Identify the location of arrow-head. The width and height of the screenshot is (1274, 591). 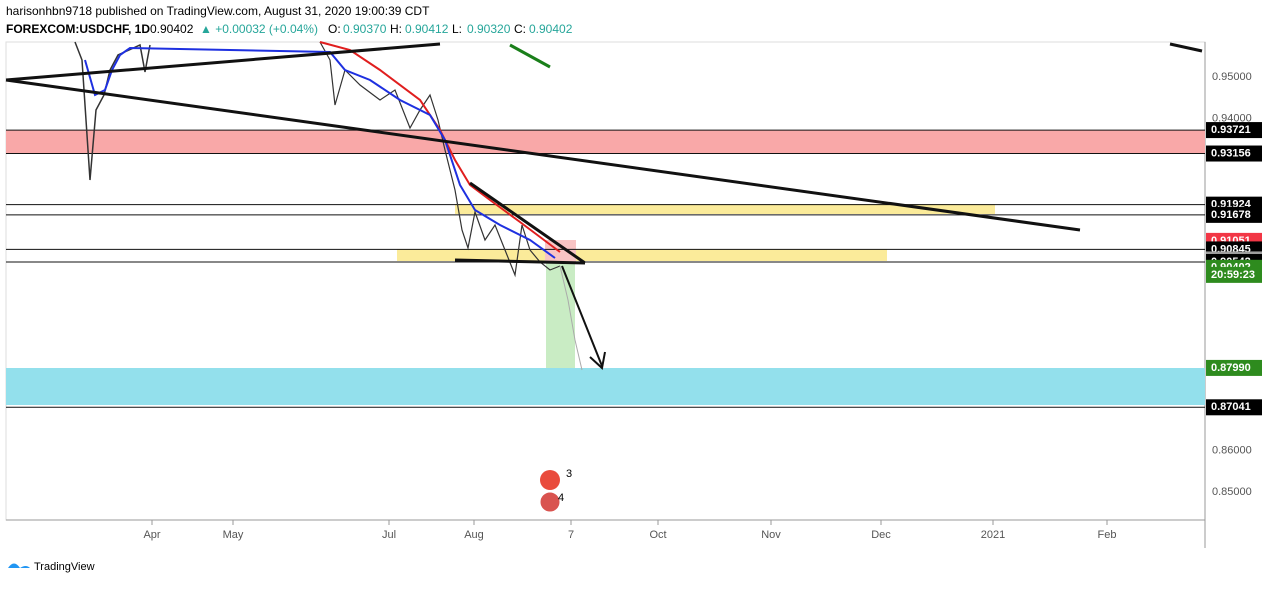
(597, 360).